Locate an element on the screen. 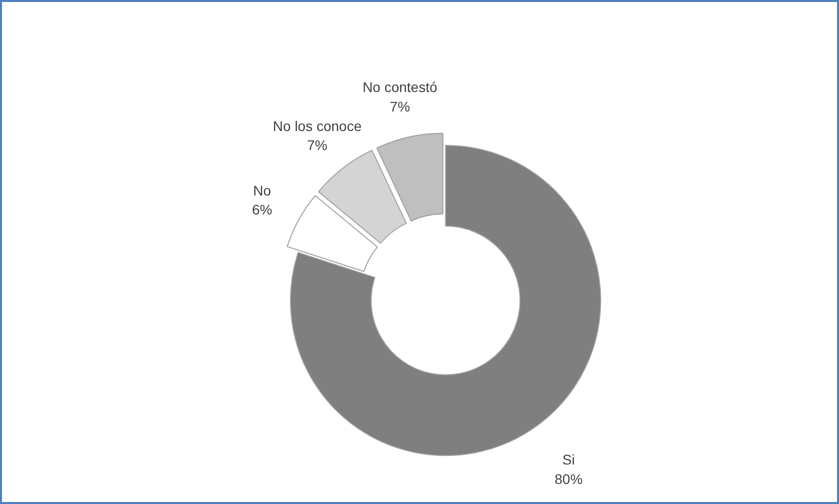 The width and height of the screenshot is (839, 504). slice-label: No contestó is located at coordinates (400, 87).